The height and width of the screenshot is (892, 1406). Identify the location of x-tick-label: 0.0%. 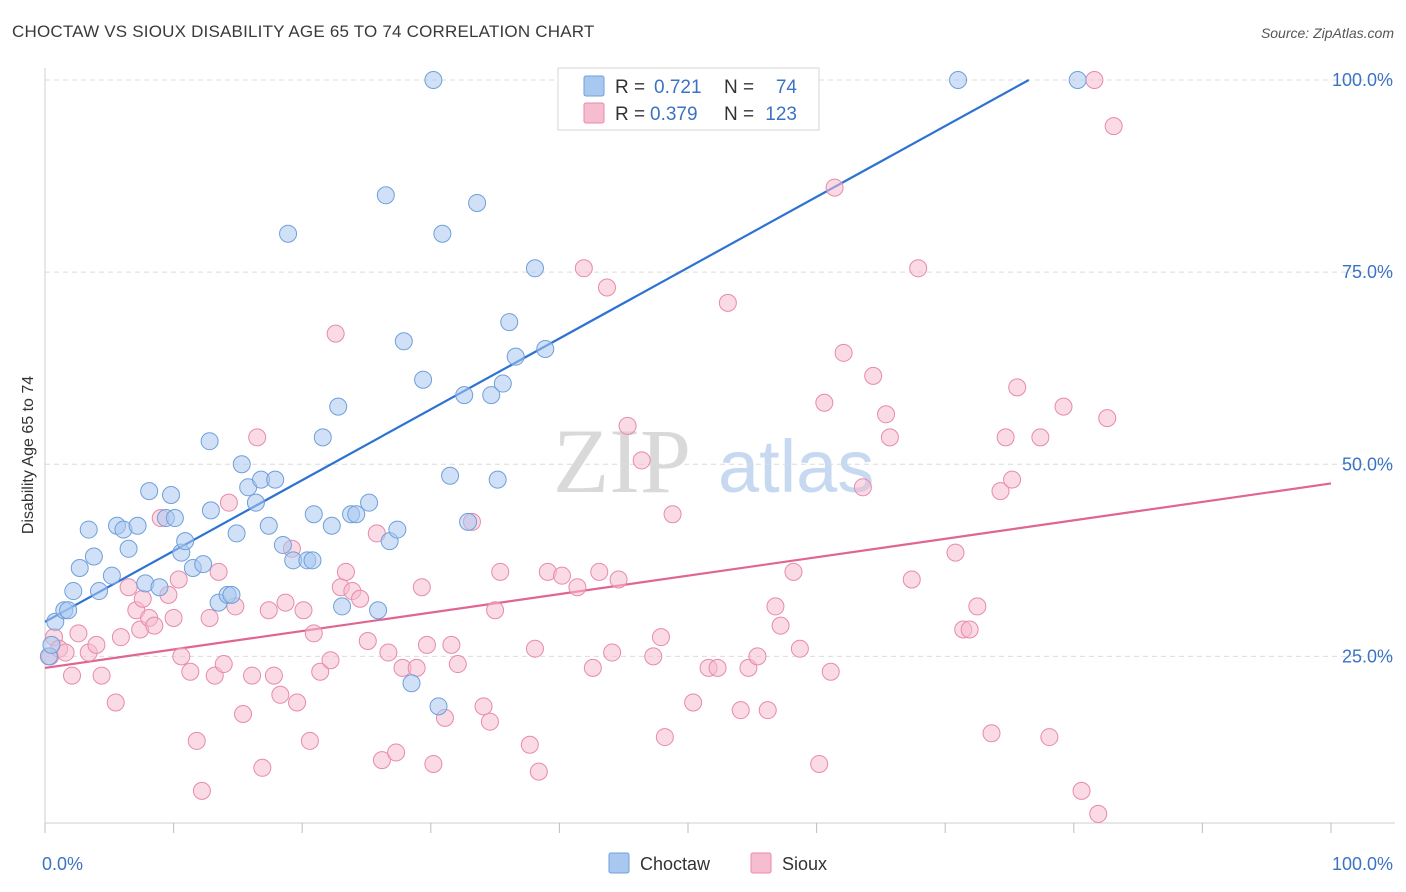
(62, 864).